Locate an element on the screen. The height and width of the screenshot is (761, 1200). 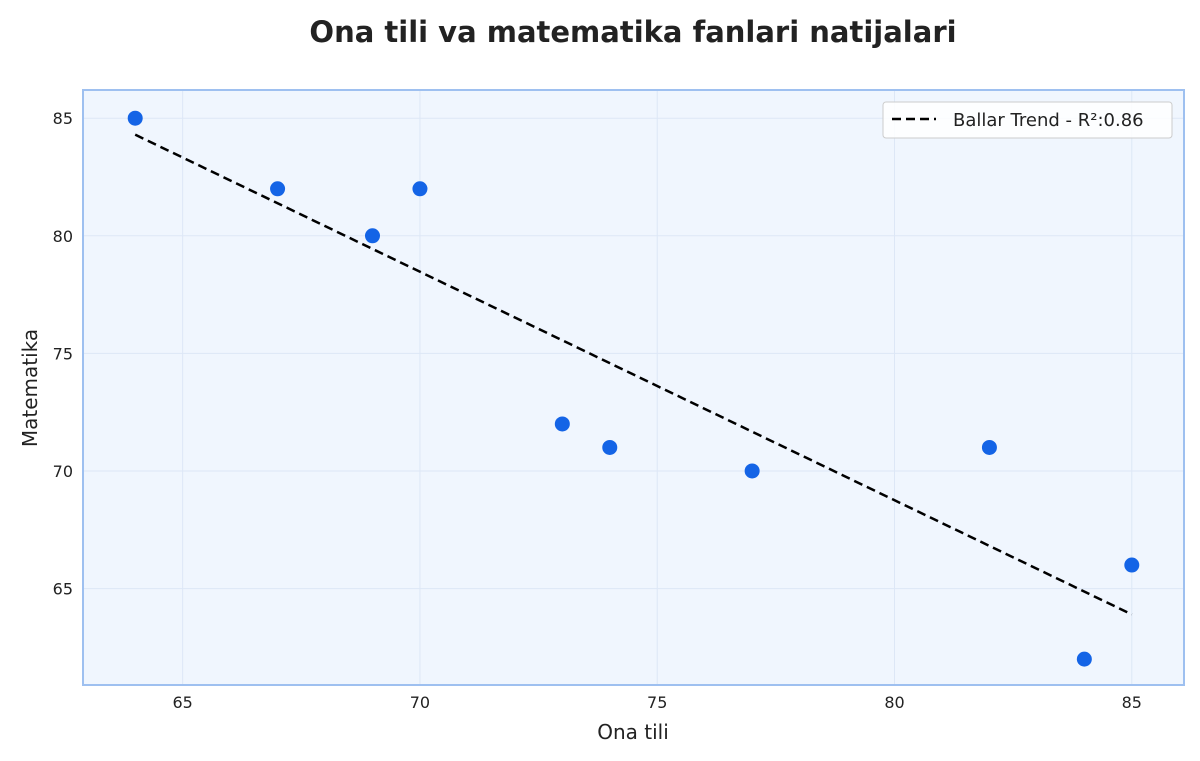
x-tick-label: 75 is located at coordinates (657, 702).